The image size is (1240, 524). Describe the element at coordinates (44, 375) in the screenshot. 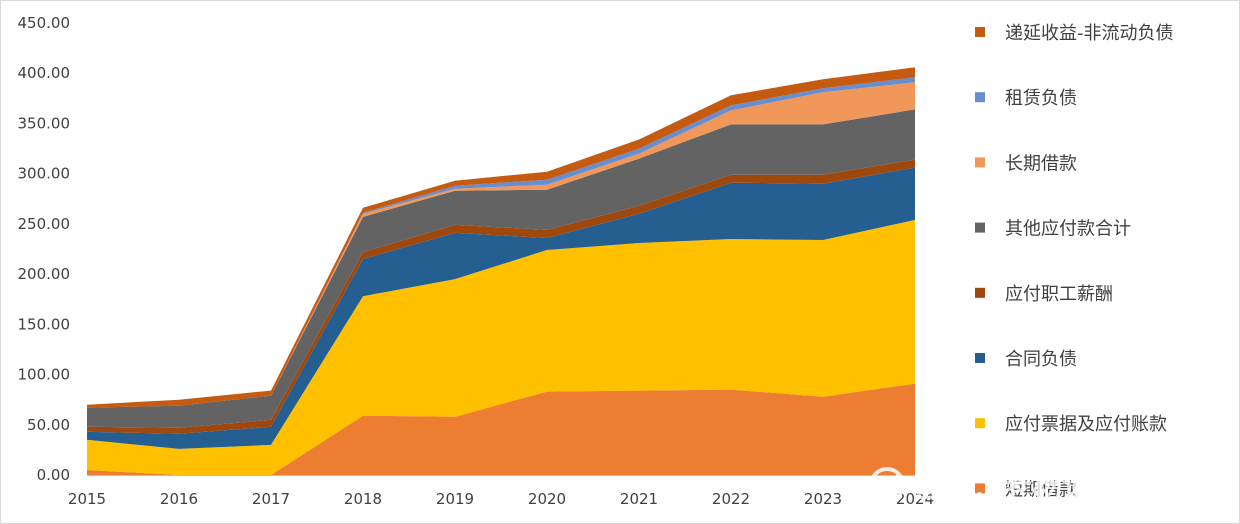

I see `y-tick-label: 100.00` at that location.